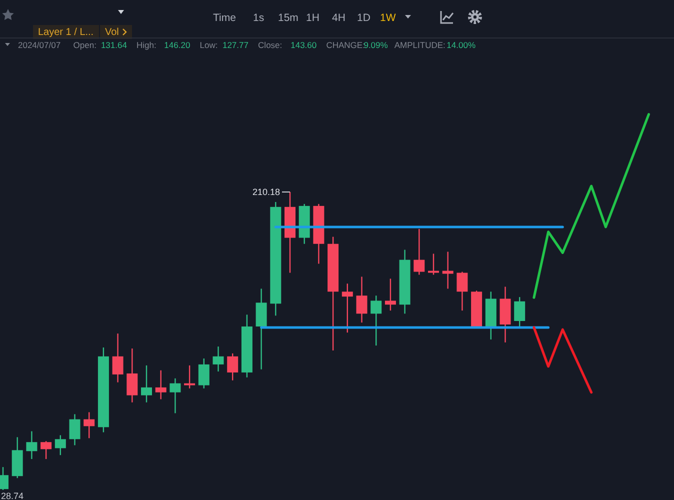 This screenshot has height=500, width=674. I want to click on text: 1W, so click(388, 18).